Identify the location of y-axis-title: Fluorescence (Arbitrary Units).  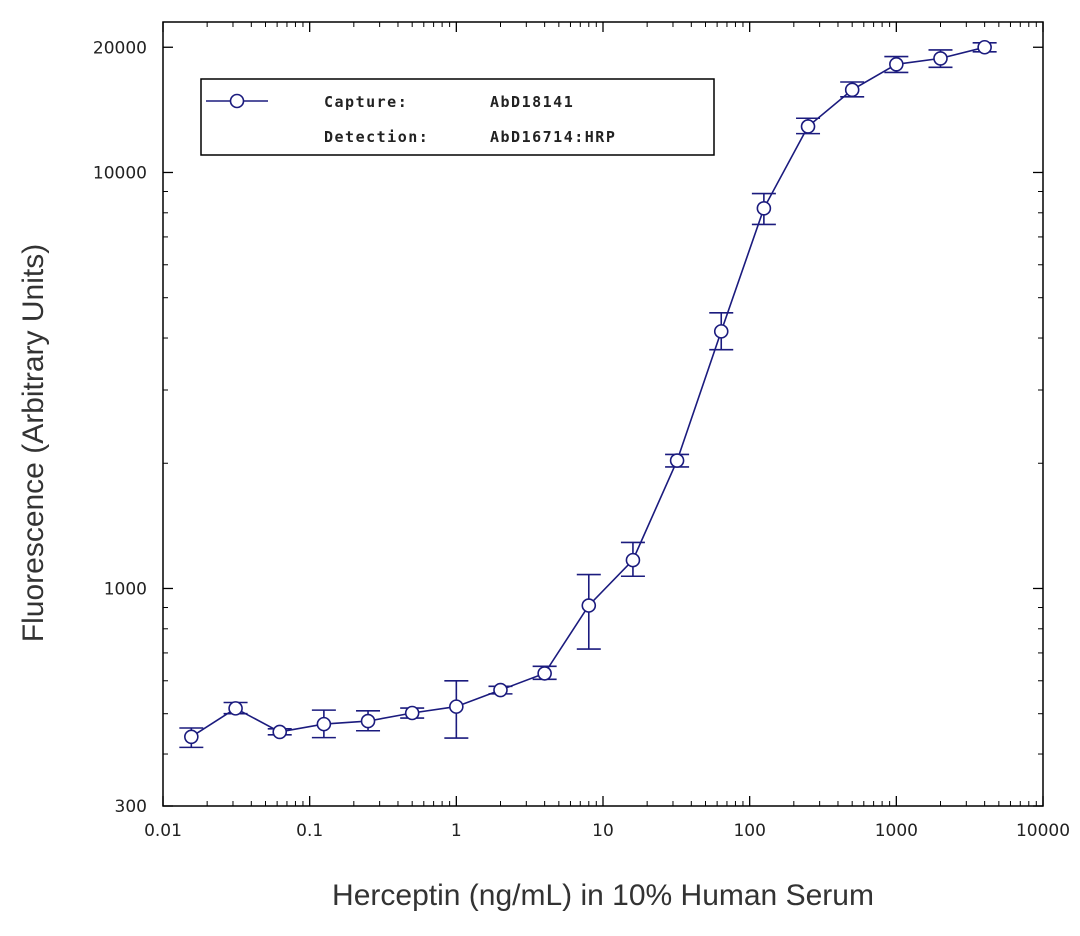
(33, 443).